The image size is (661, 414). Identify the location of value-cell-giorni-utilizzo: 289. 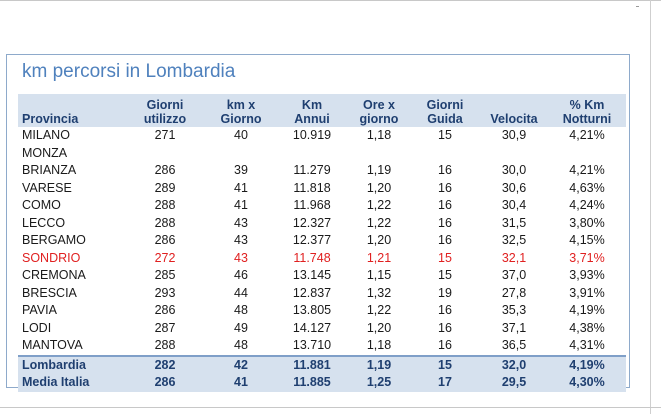
(165, 187).